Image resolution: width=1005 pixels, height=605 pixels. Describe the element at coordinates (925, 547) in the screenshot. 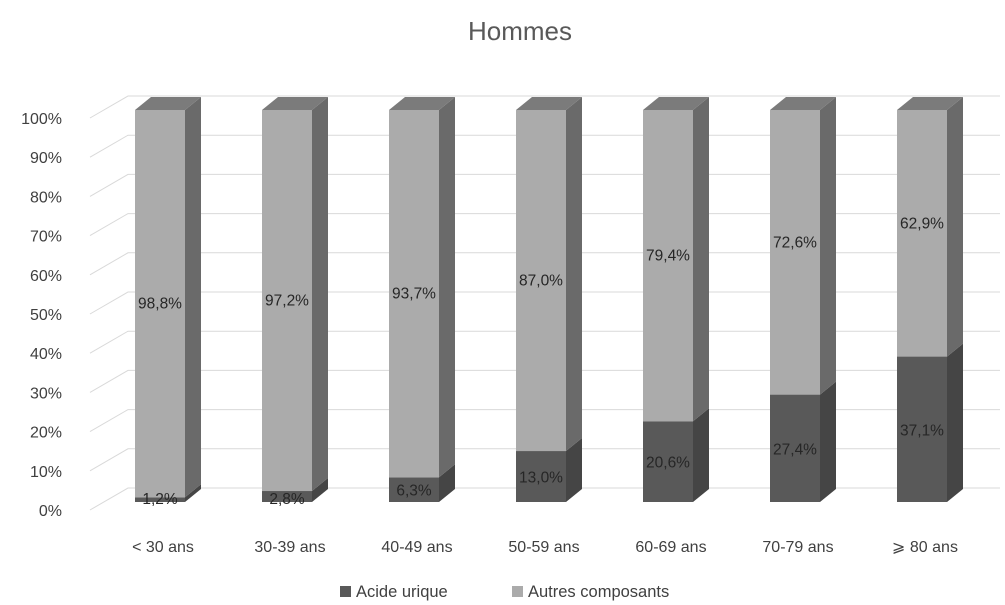

I see `x-tick-label: ⩾ 80 ans` at that location.